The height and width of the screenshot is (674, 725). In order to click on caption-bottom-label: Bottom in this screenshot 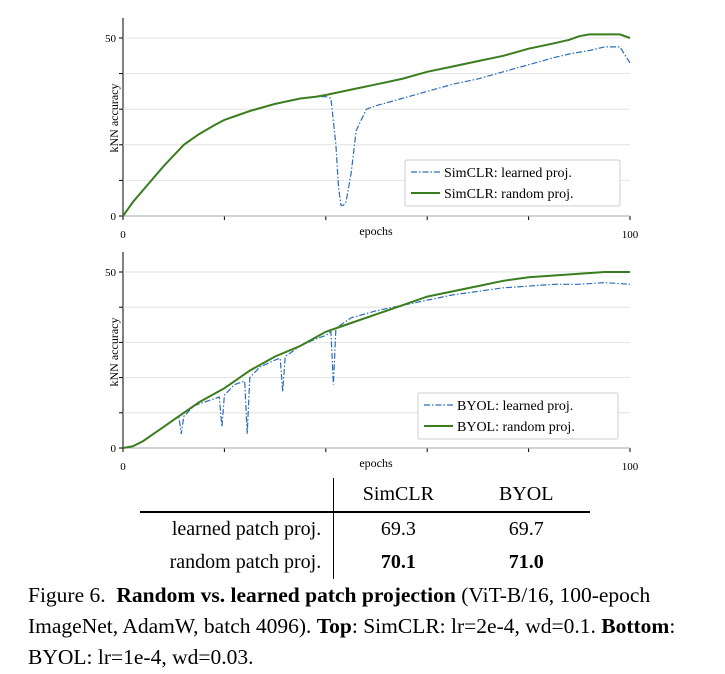, I will do `click(635, 626)`.